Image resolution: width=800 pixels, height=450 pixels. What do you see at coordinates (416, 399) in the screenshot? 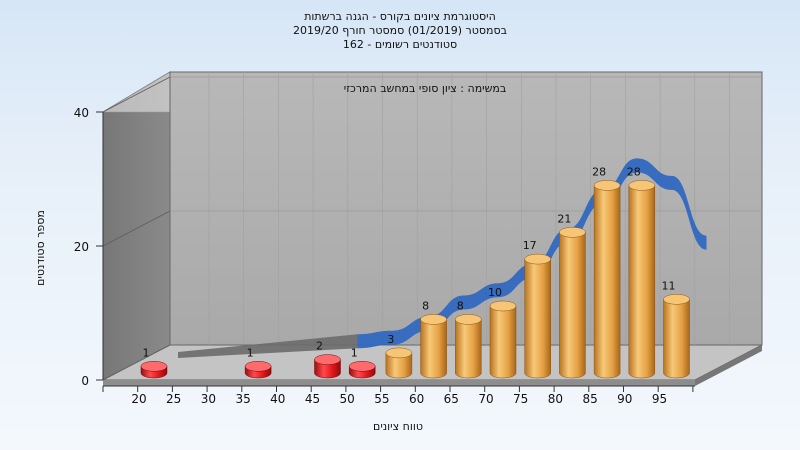
I see `x-tick-label: 60` at bounding box center [416, 399].